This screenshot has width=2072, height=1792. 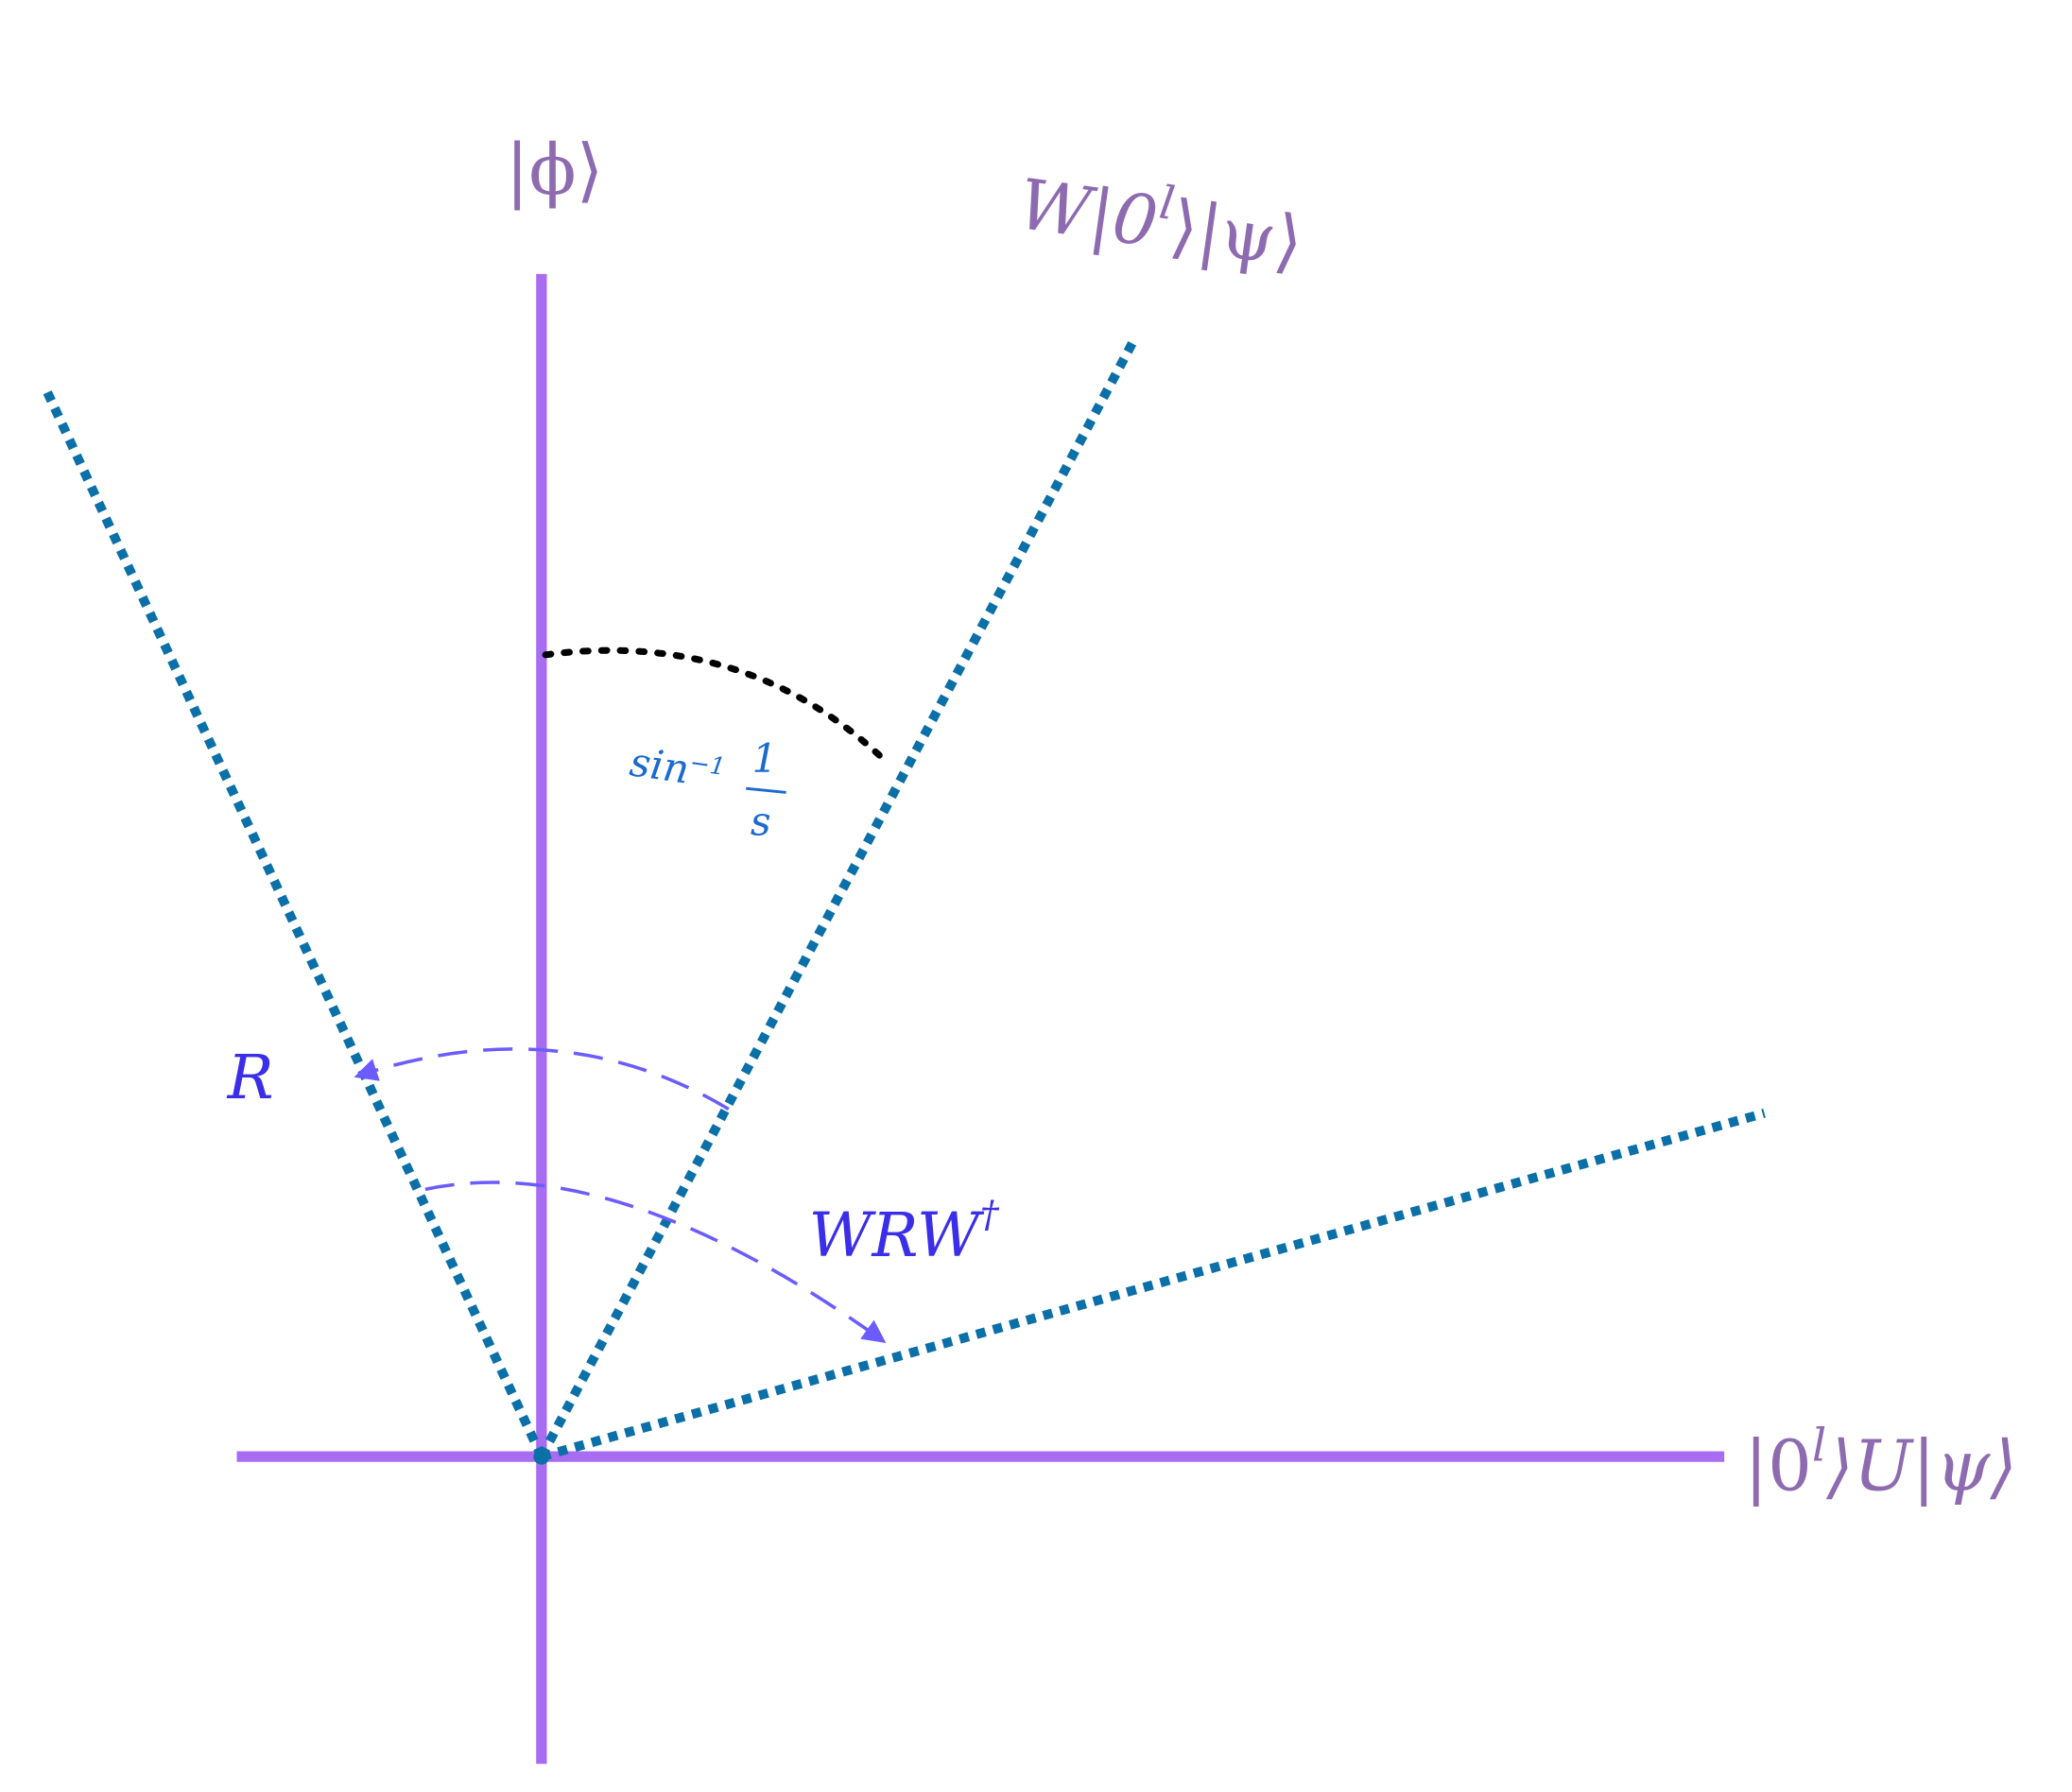 I want to click on angle-arc, so click(x=718, y=707).